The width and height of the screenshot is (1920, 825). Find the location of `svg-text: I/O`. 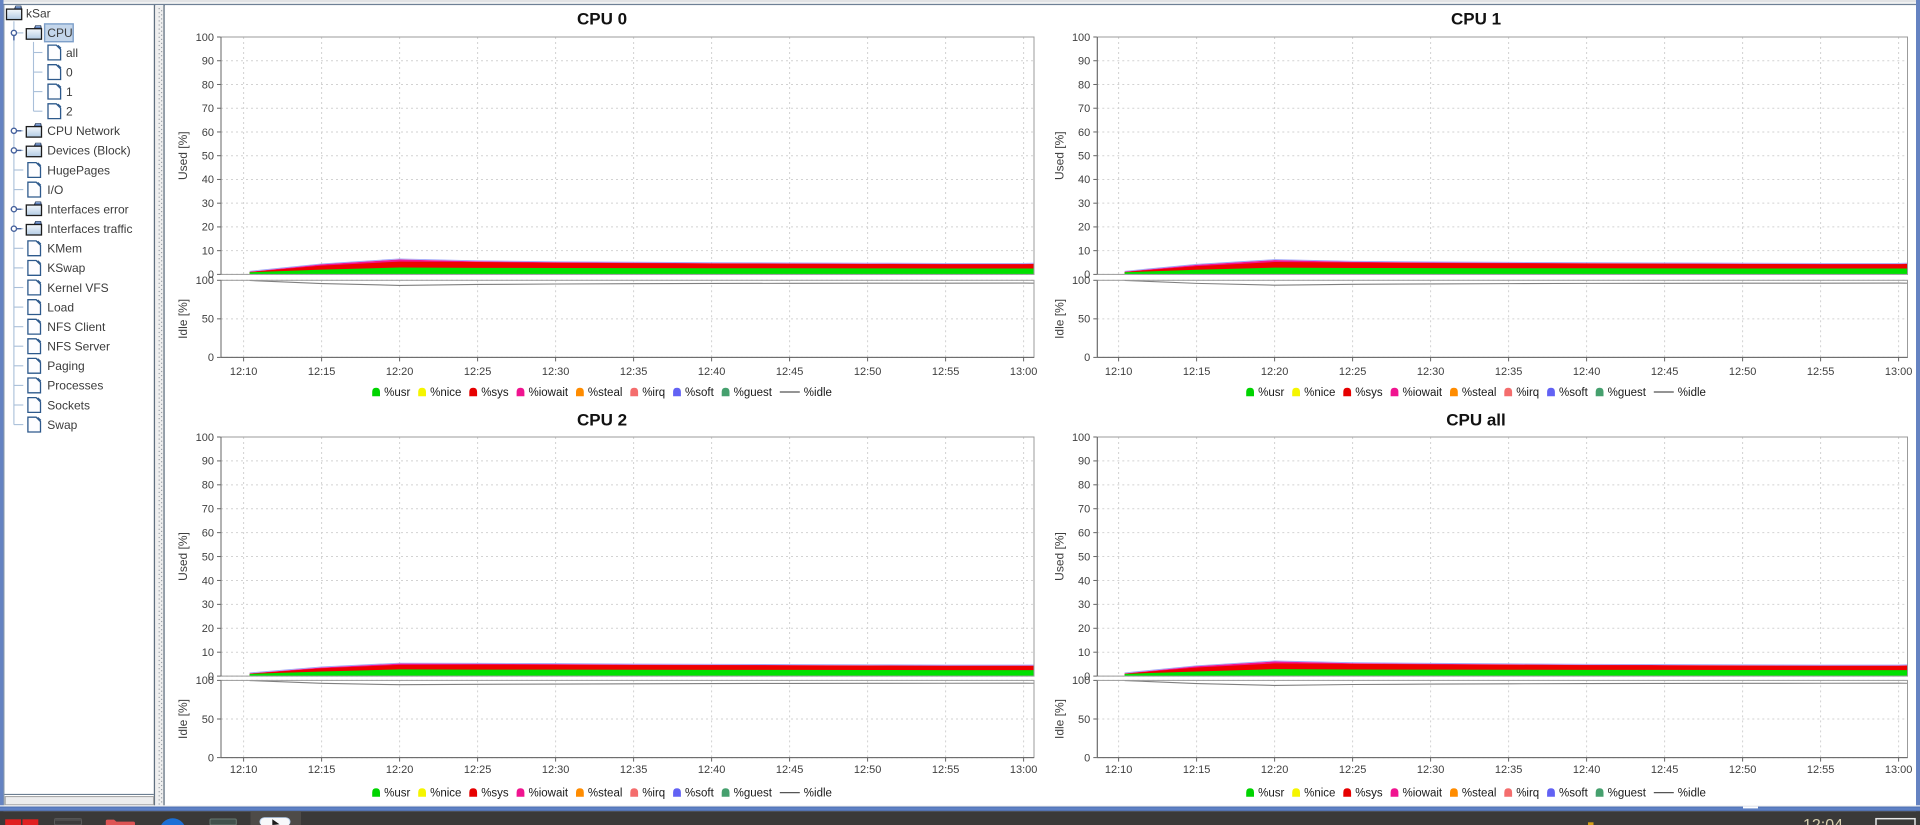

svg-text: I/O is located at coordinates (55, 190).